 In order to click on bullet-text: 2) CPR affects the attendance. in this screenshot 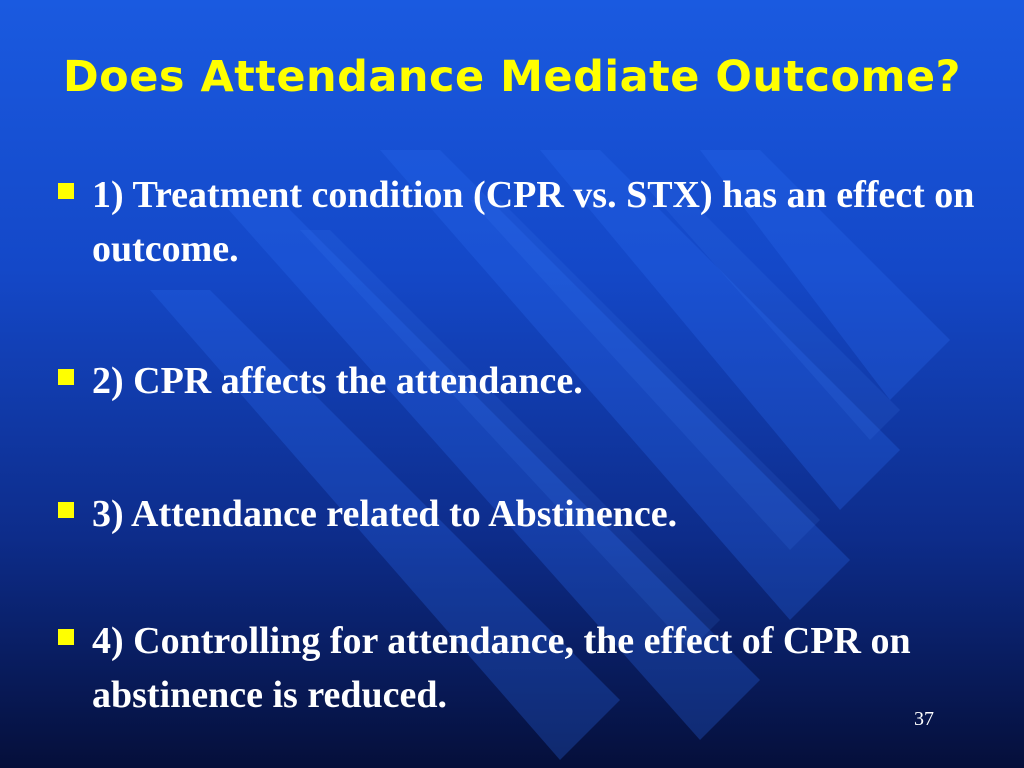, I will do `click(337, 381)`.